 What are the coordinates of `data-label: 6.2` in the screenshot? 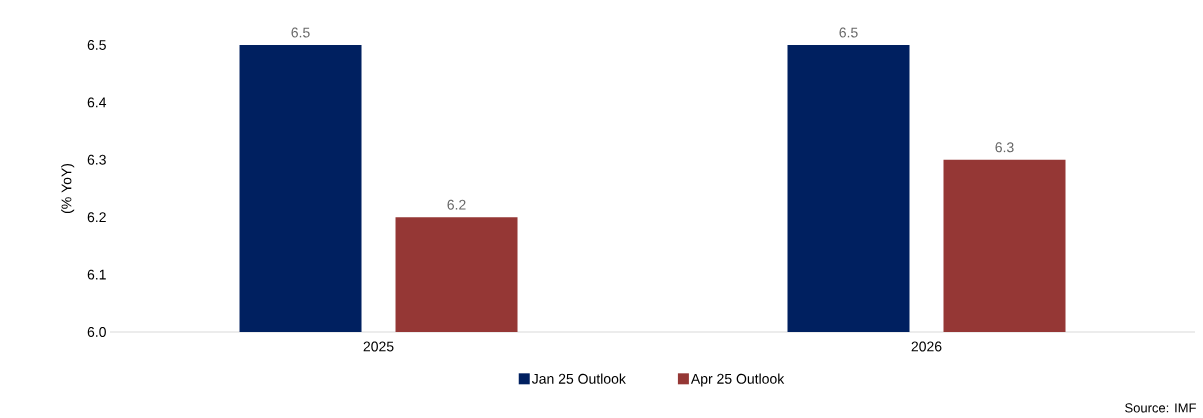 It's located at (456, 204).